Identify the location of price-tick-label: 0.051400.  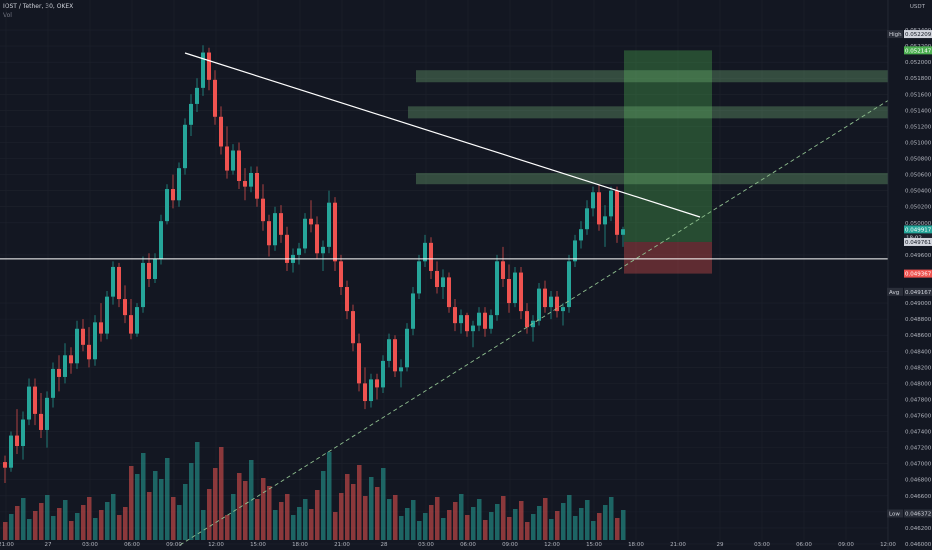
(918, 111).